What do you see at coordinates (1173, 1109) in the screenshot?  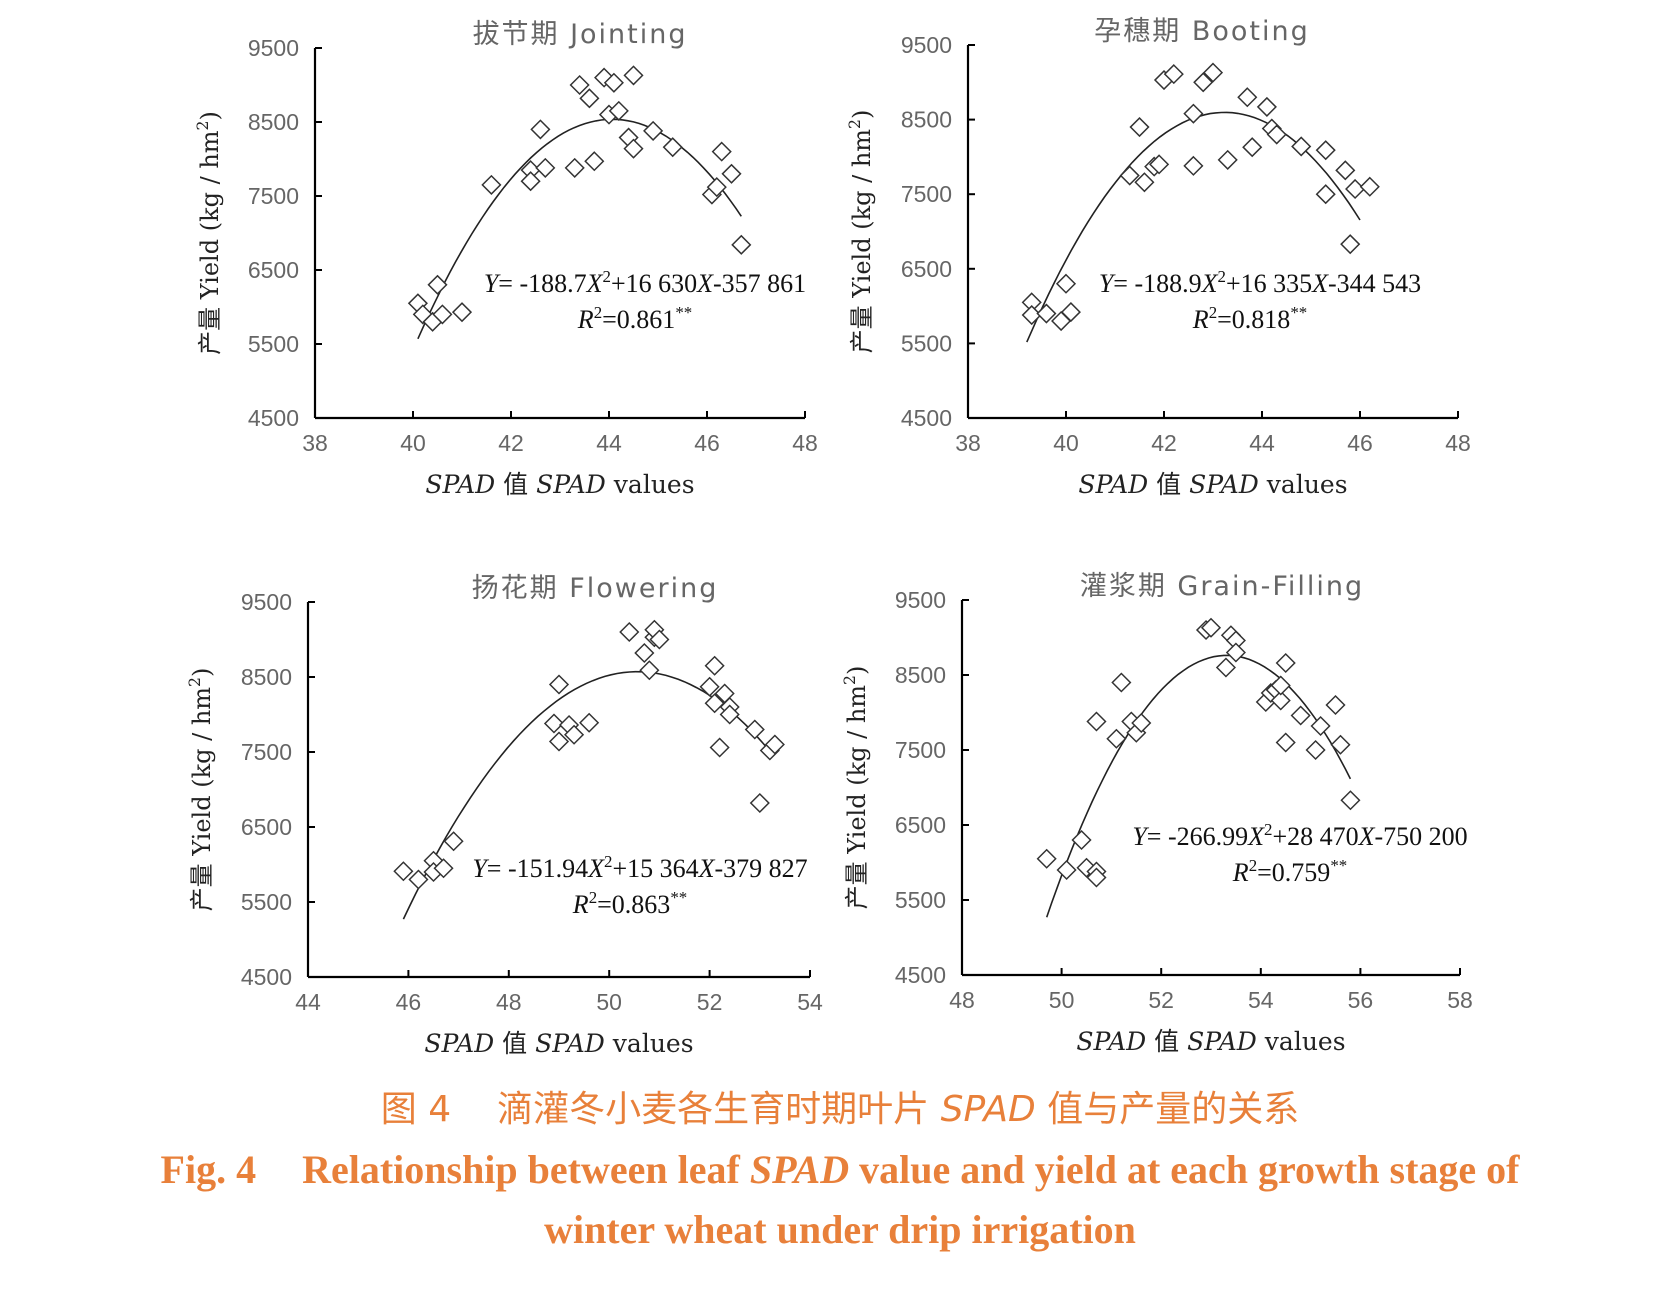 I see `caption-cn-post: 值与产量的关系` at bounding box center [1173, 1109].